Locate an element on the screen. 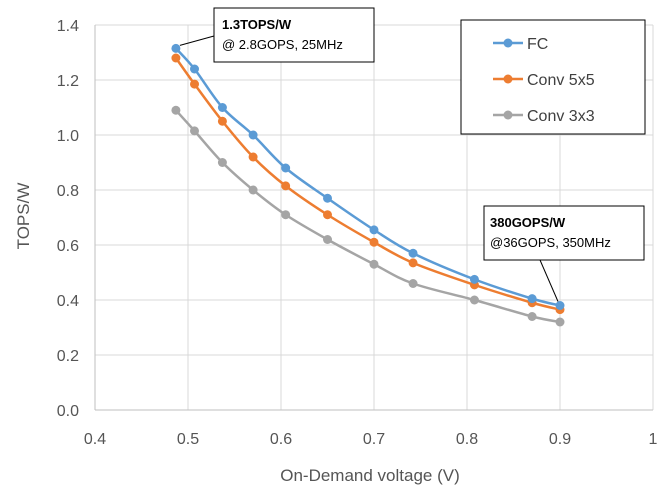 The image size is (657, 488). annotation-detail: @36GOPS, 350MHz is located at coordinates (550, 242).